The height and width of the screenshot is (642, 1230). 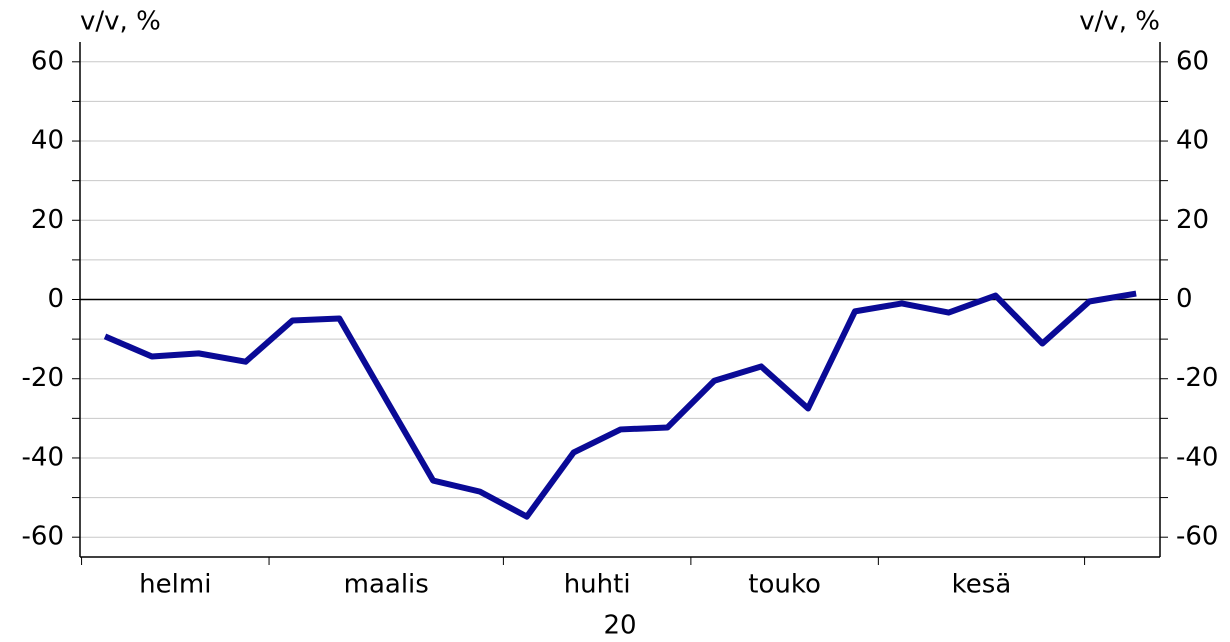 What do you see at coordinates (597, 585) in the screenshot?
I see `x-tick-label: huhti` at bounding box center [597, 585].